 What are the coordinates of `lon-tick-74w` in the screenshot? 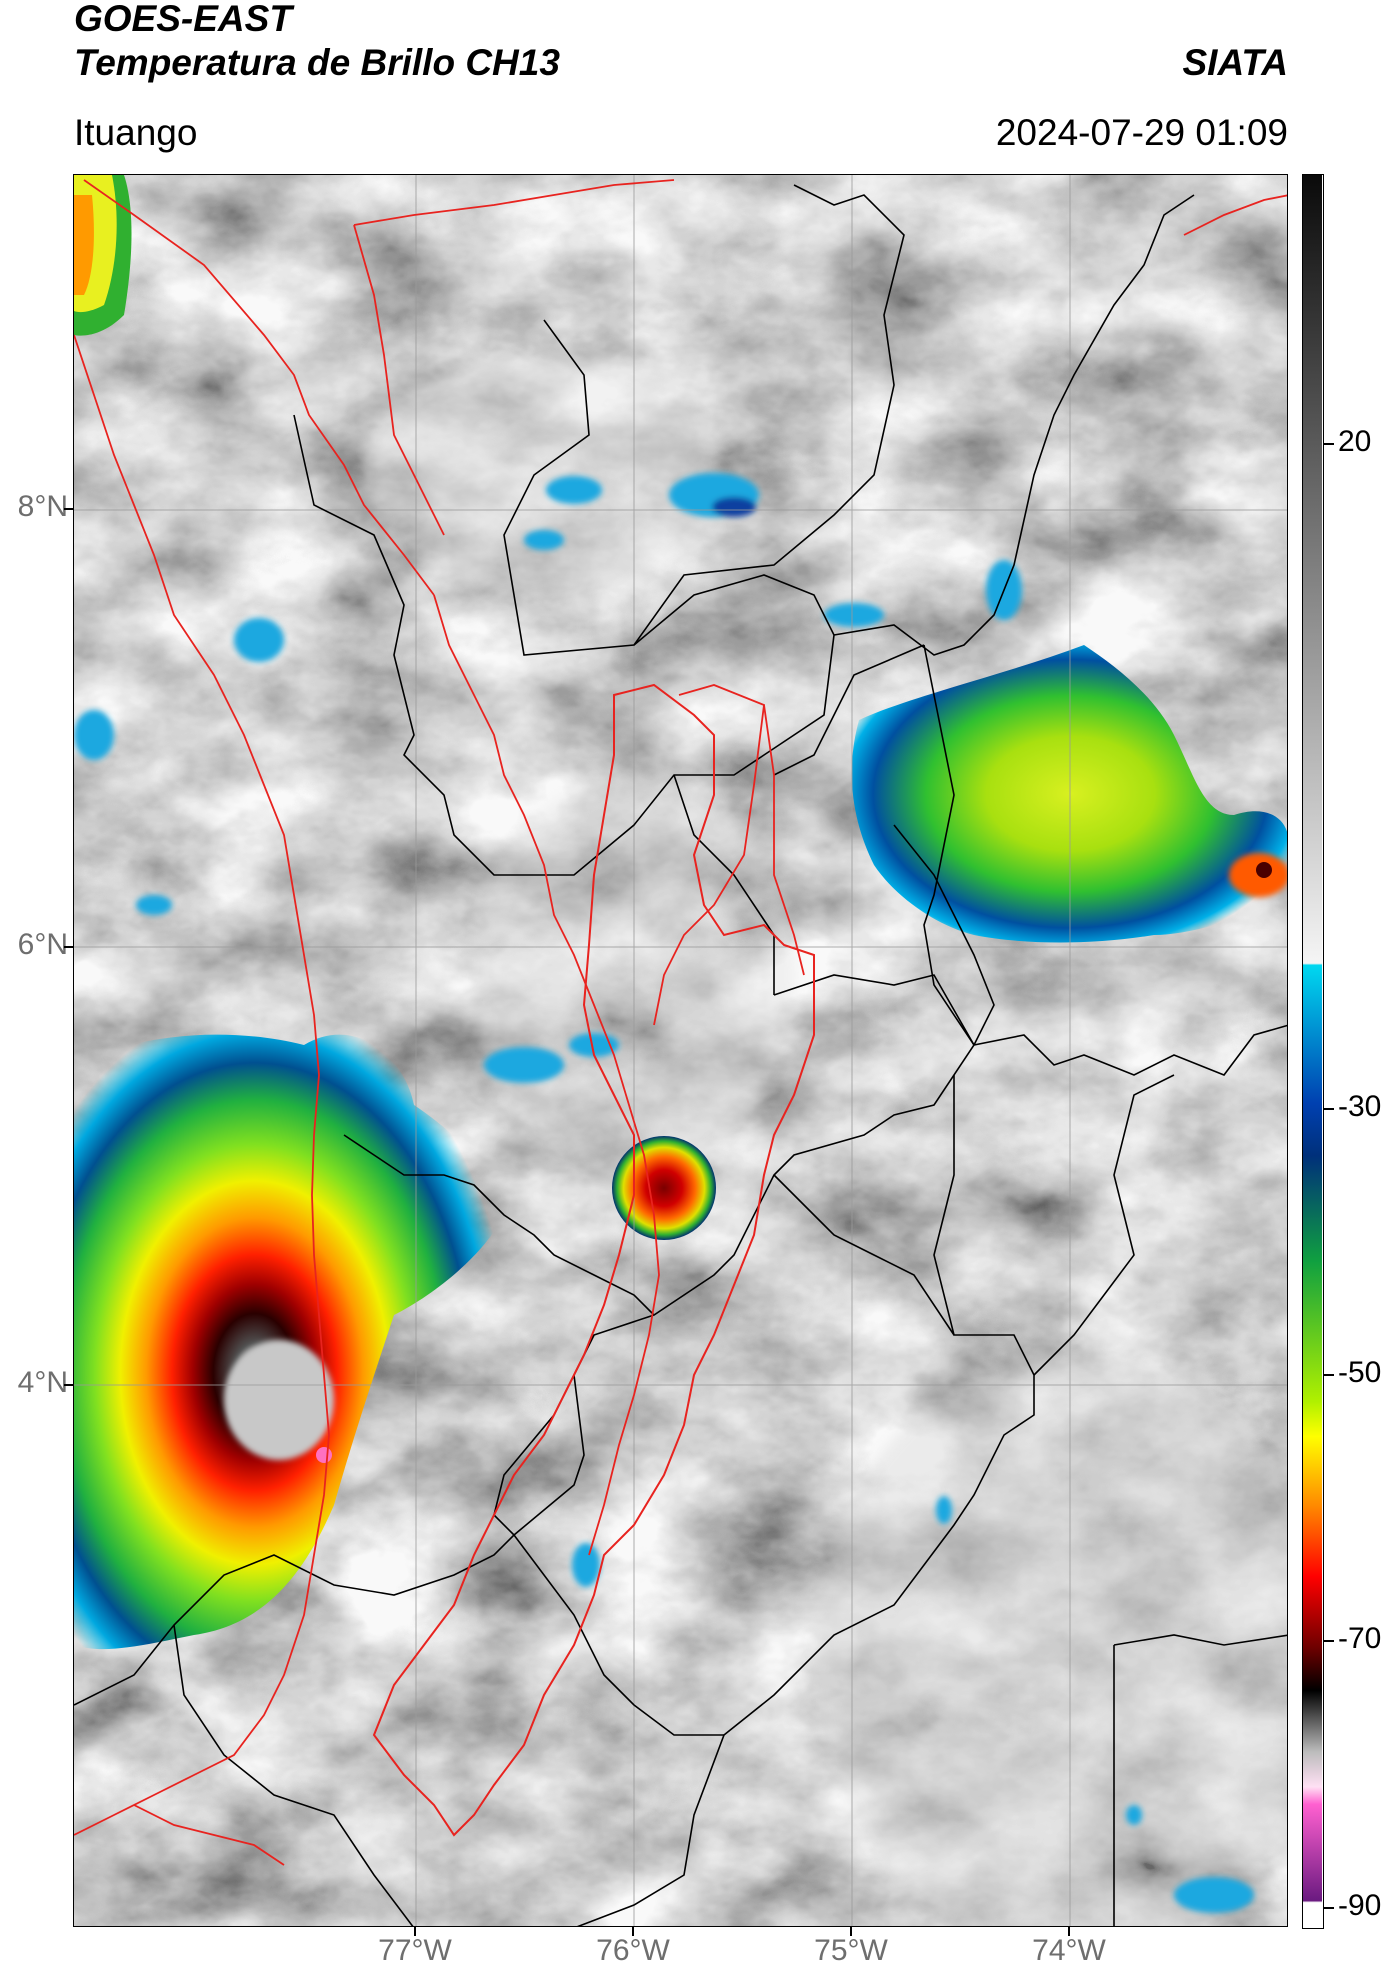 It's located at (1069, 1931).